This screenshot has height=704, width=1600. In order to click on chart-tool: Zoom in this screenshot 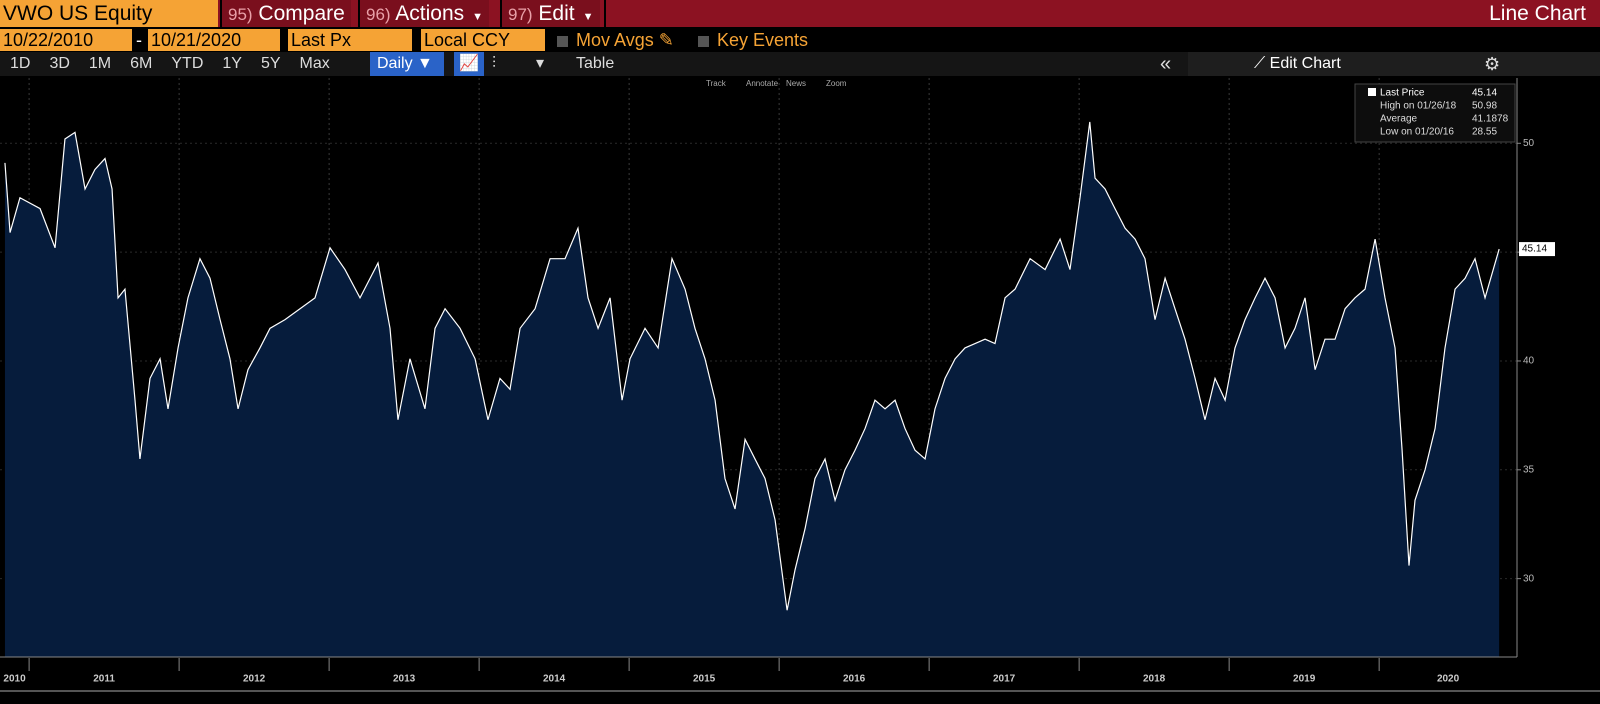, I will do `click(836, 83)`.